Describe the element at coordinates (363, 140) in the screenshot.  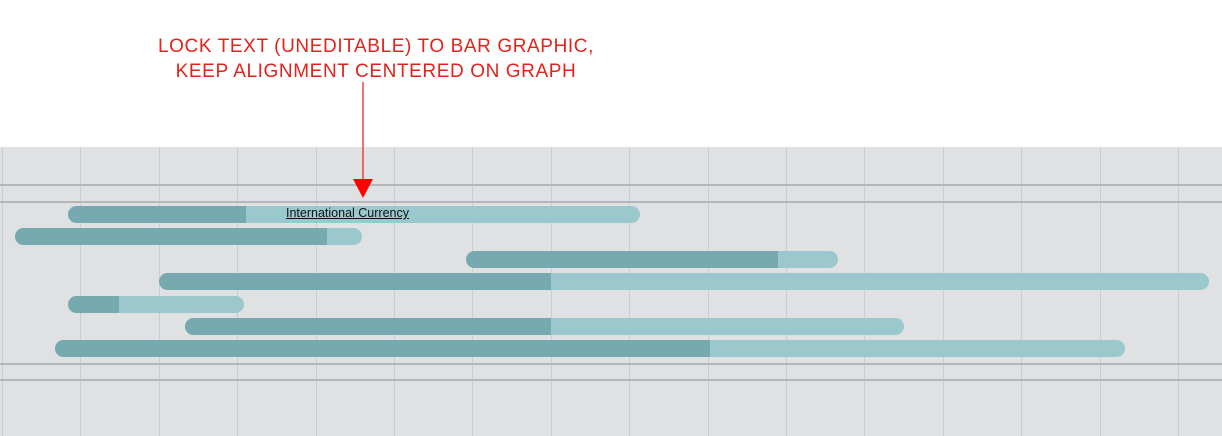
I see `arrow-icon` at that location.